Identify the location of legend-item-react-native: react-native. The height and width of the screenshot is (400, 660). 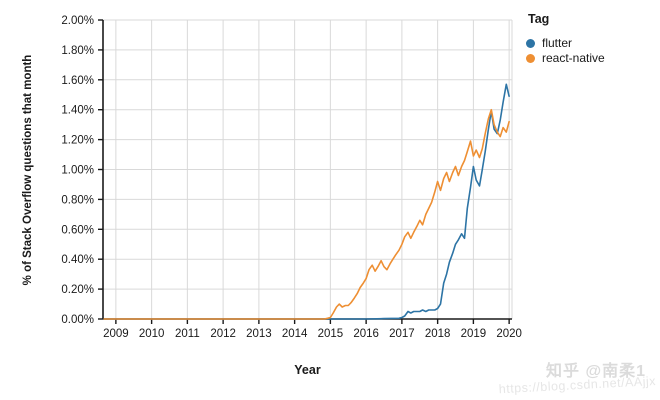
(589, 58).